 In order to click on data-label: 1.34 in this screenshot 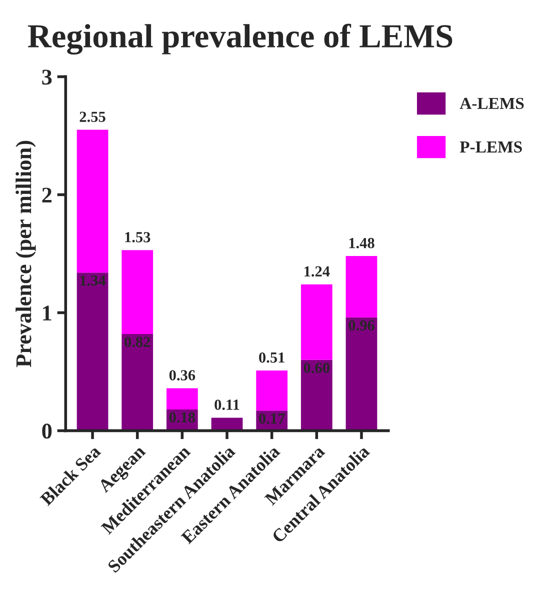, I will do `click(93, 280)`.